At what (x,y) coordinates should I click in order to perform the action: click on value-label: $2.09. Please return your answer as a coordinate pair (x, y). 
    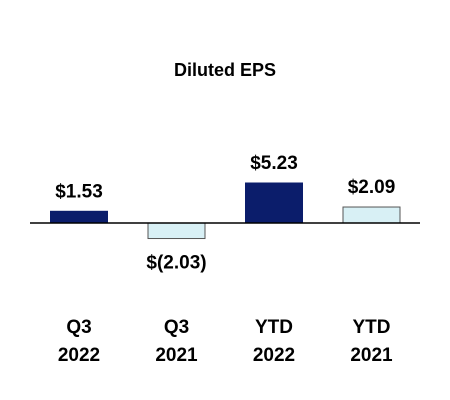
    Looking at the image, I should click on (372, 187).